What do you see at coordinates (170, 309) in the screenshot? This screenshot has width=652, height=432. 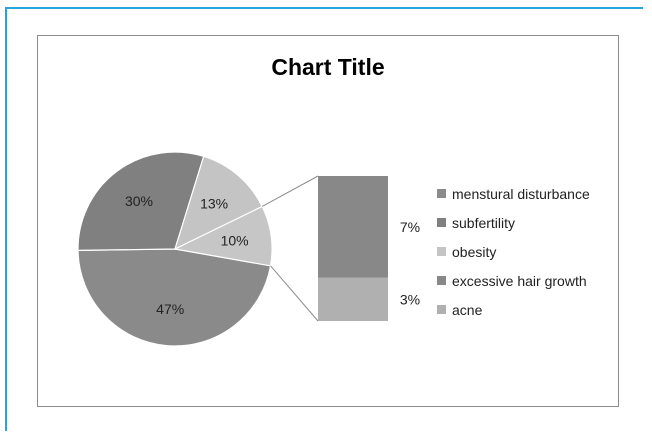 I see `data-label: 47%` at bounding box center [170, 309].